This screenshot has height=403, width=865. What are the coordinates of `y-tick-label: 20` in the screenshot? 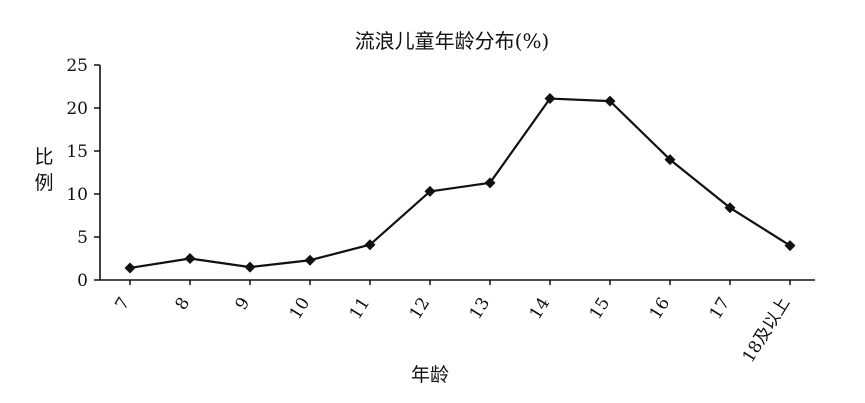 It's located at (77, 109).